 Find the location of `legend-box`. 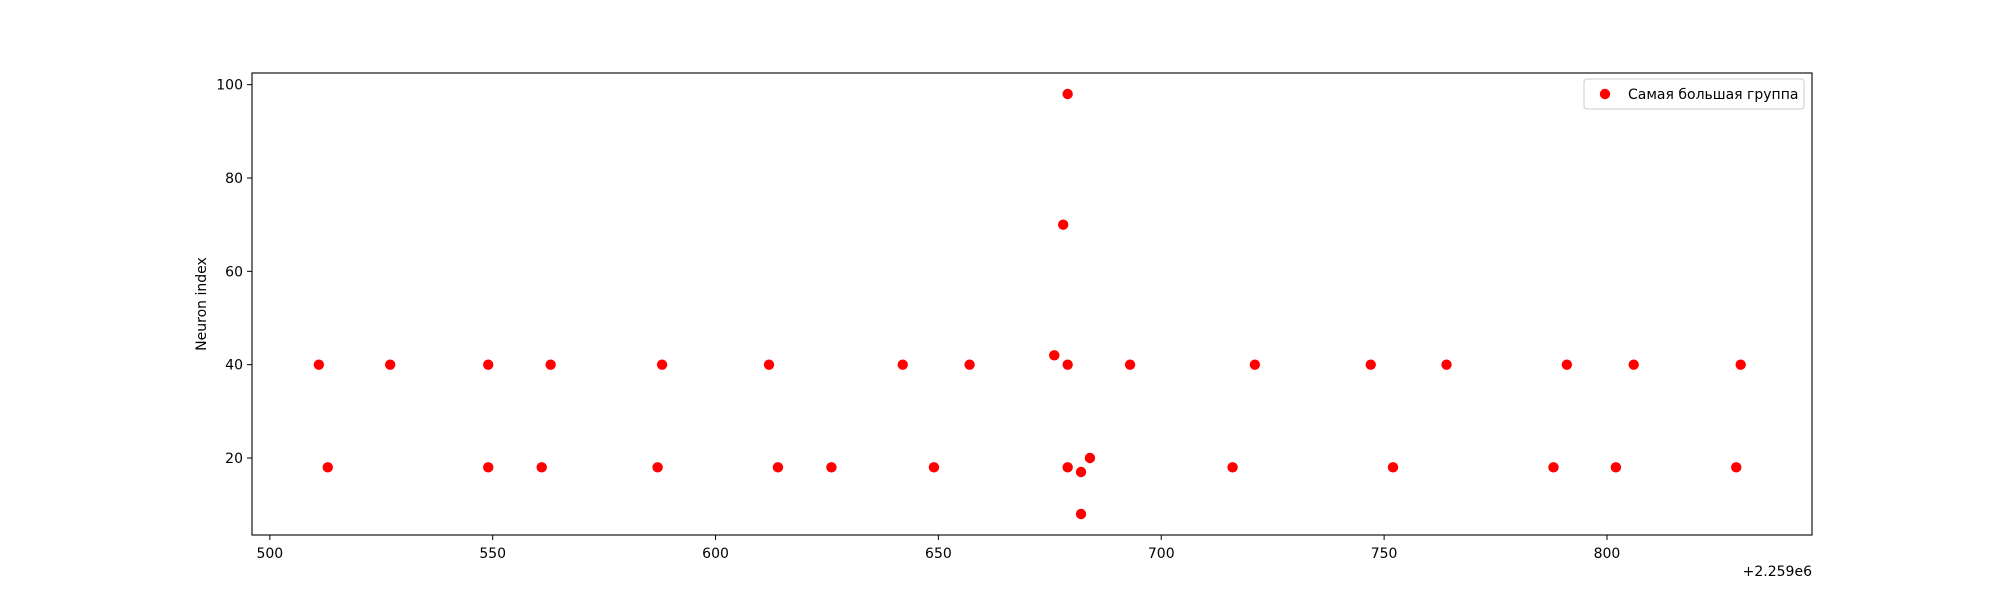

legend-box is located at coordinates (1694, 94).